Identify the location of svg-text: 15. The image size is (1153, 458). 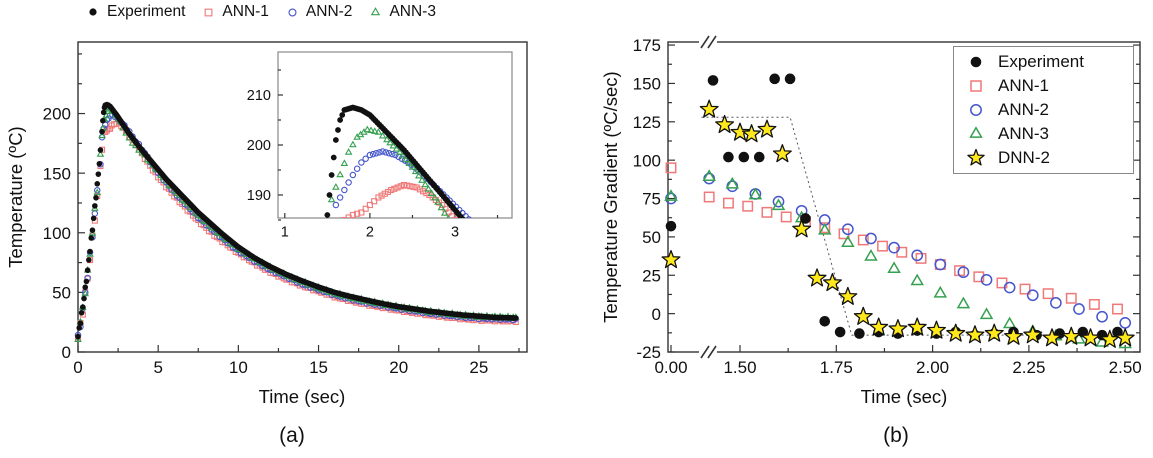
(318, 367).